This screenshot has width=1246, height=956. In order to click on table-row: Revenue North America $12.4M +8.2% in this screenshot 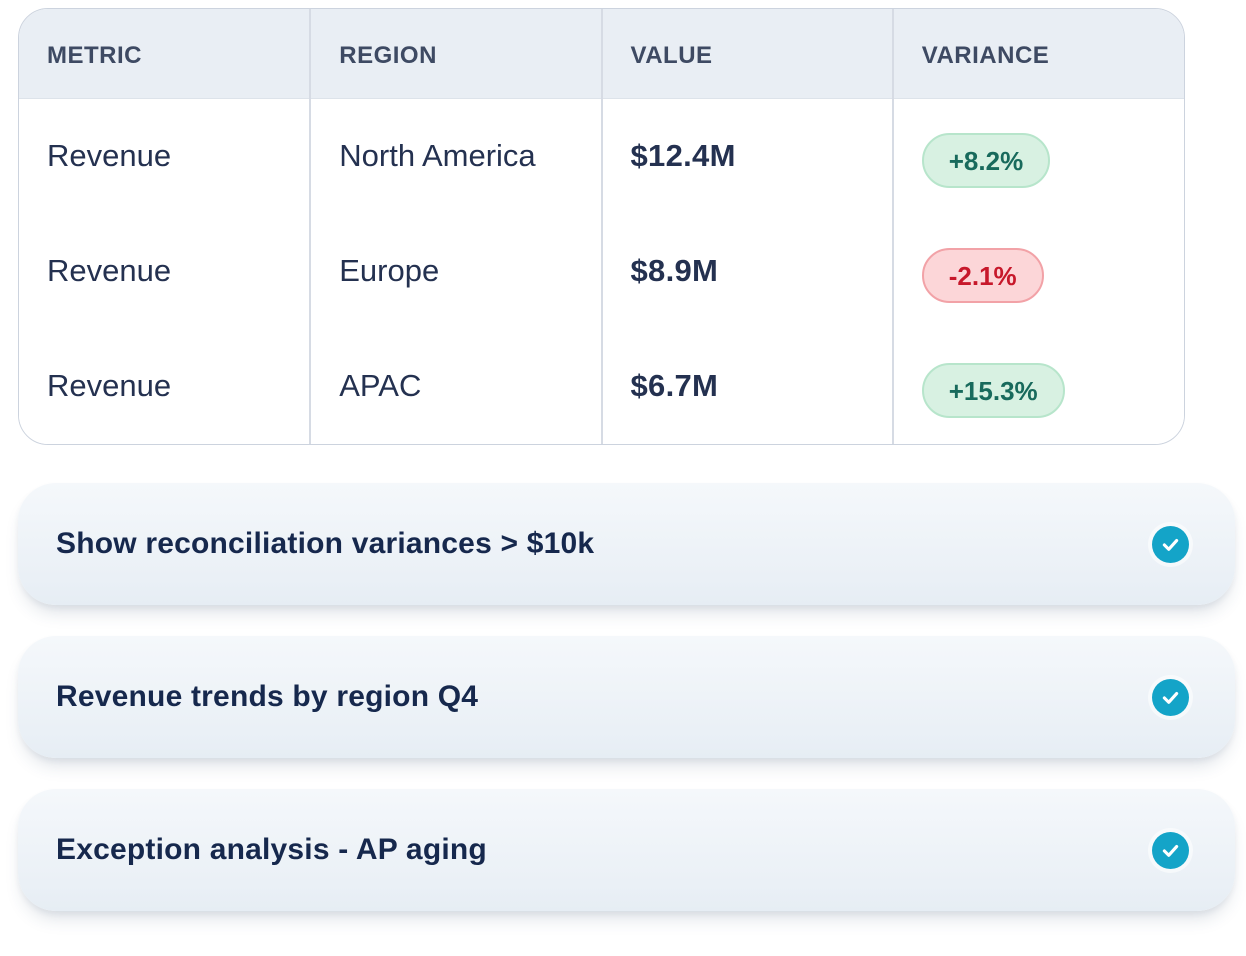, I will do `click(601, 156)`.